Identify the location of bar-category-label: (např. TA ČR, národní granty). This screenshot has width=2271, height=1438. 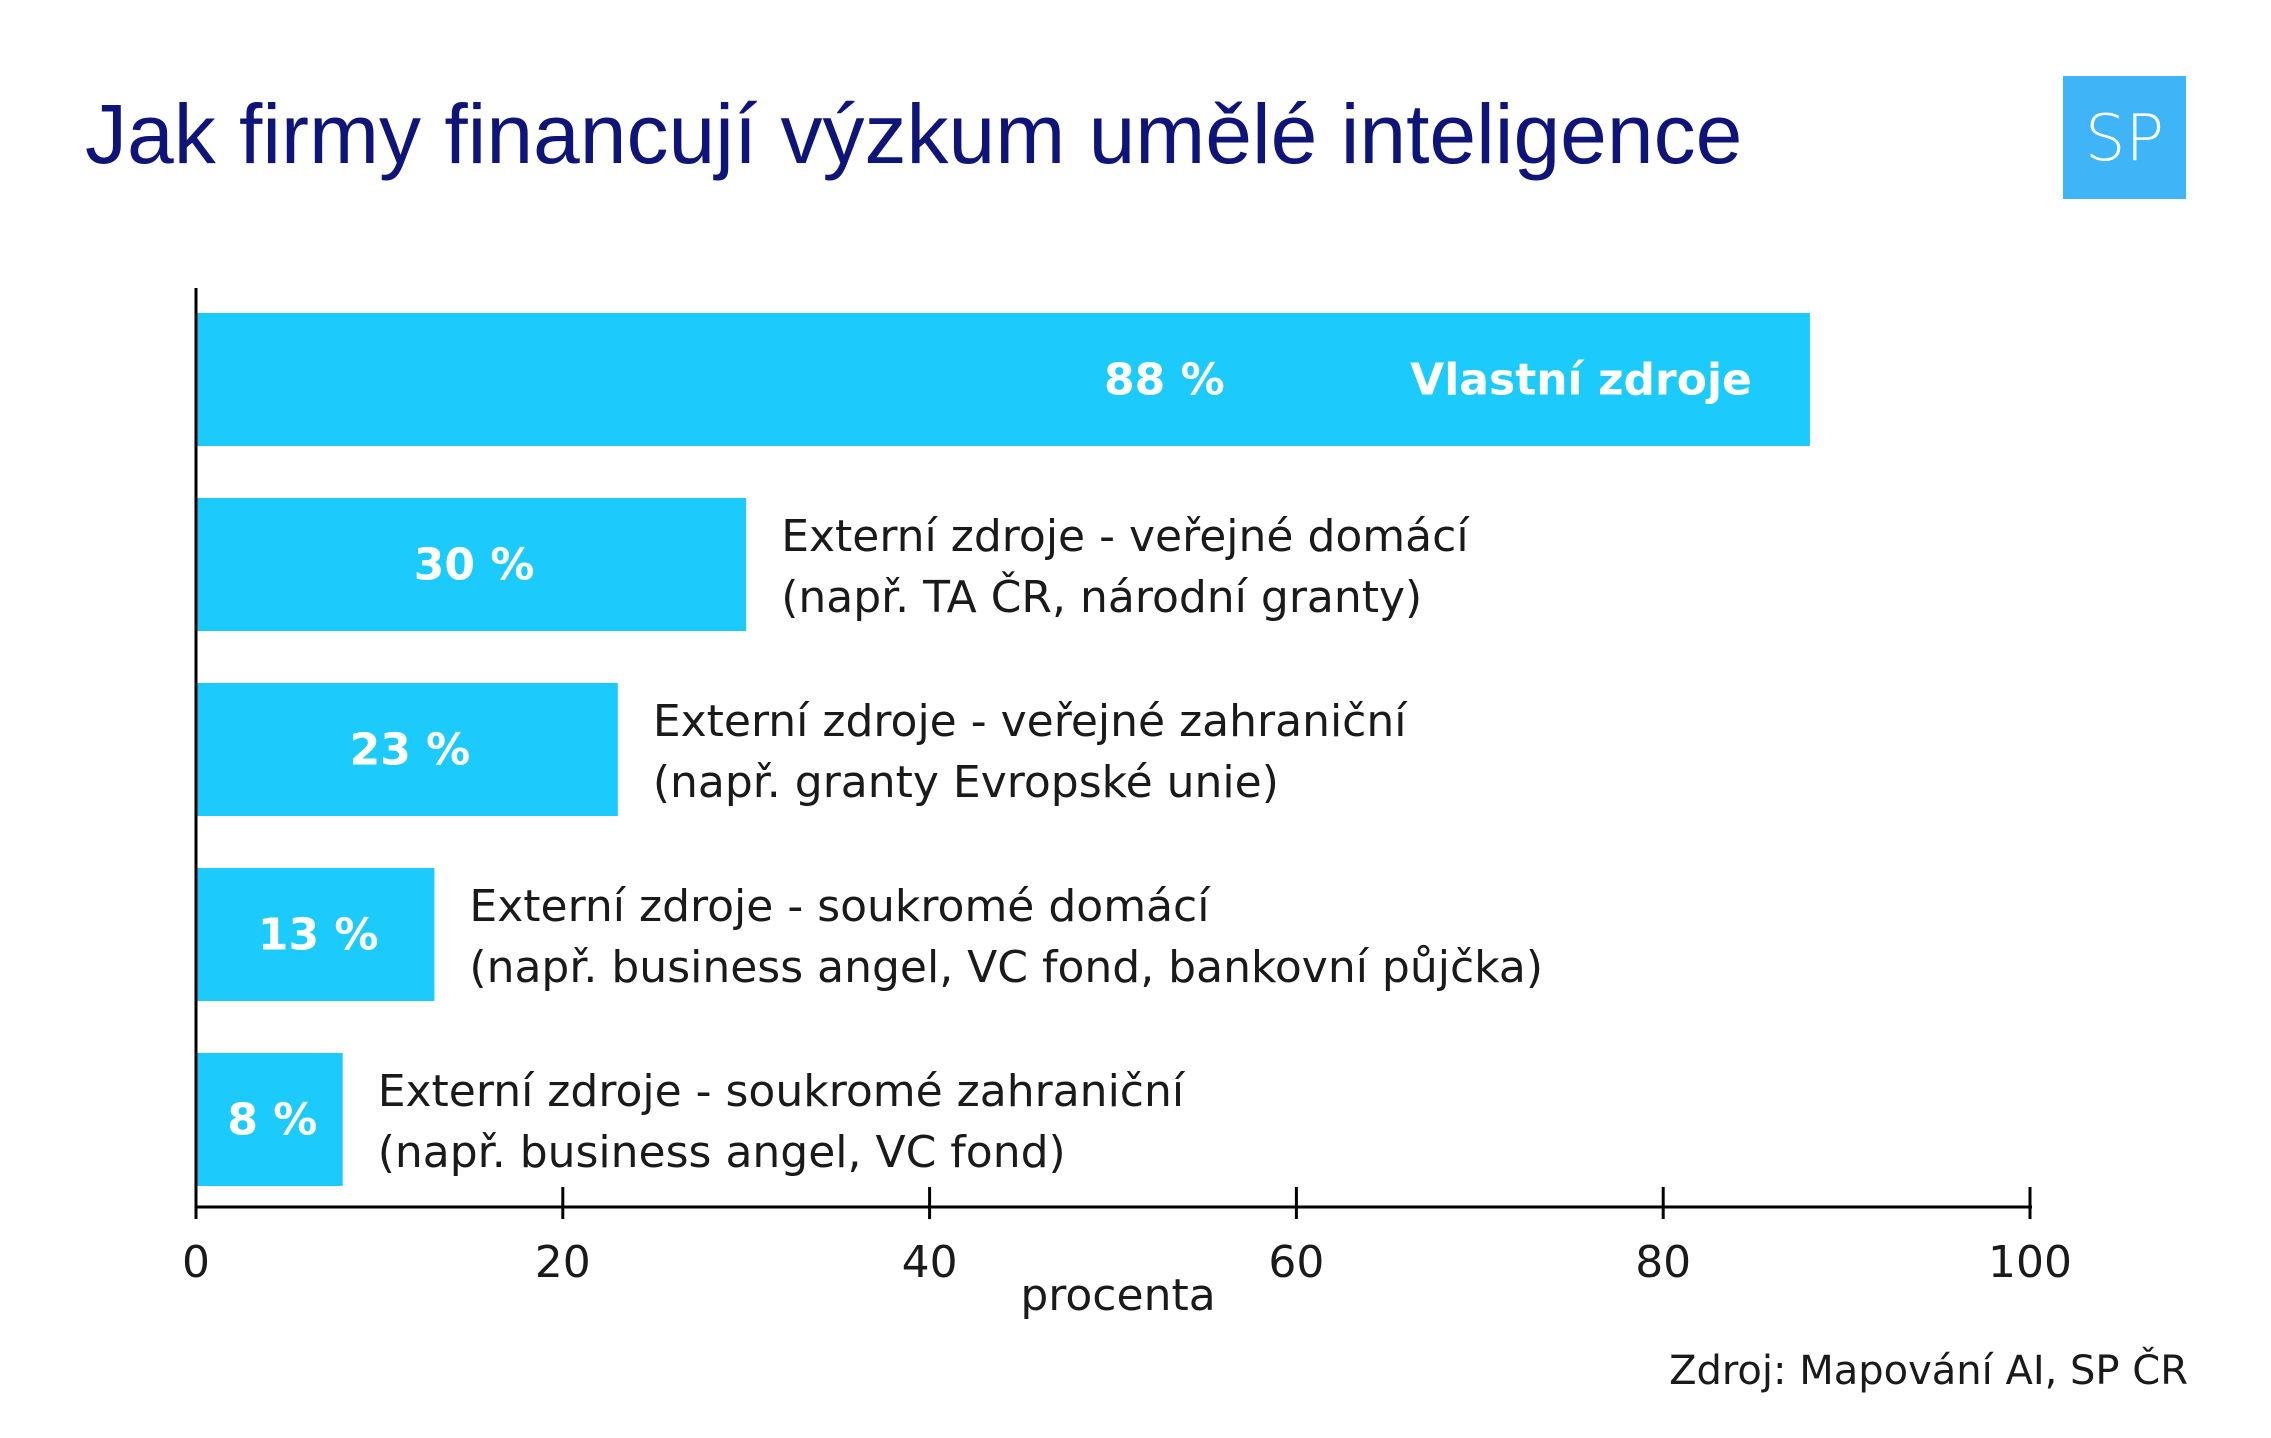
(1101, 596).